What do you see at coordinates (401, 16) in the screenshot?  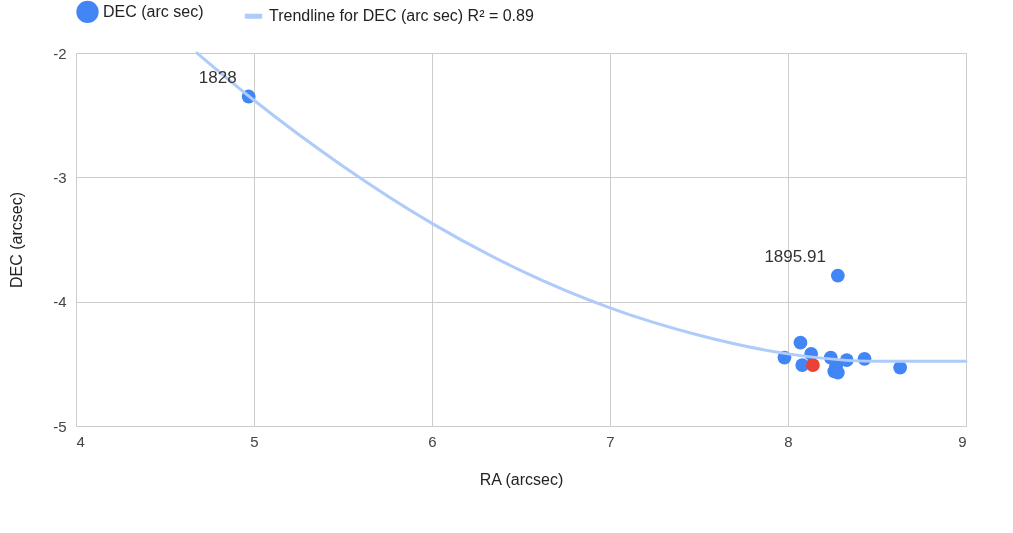 I see `legend-label: Trendline for DEC (arc sec) R² = 0.89` at bounding box center [401, 16].